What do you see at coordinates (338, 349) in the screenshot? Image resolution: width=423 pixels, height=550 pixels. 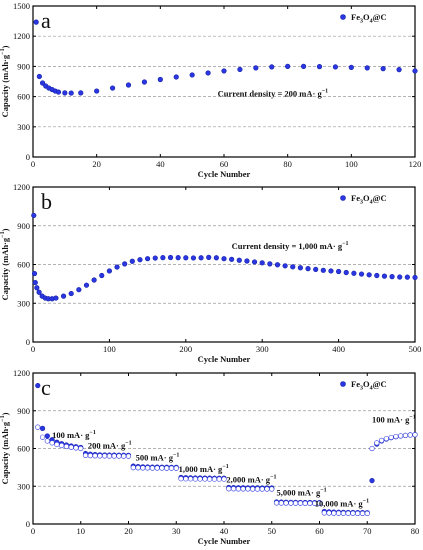 I see `x-tick-label: 400` at bounding box center [338, 349].